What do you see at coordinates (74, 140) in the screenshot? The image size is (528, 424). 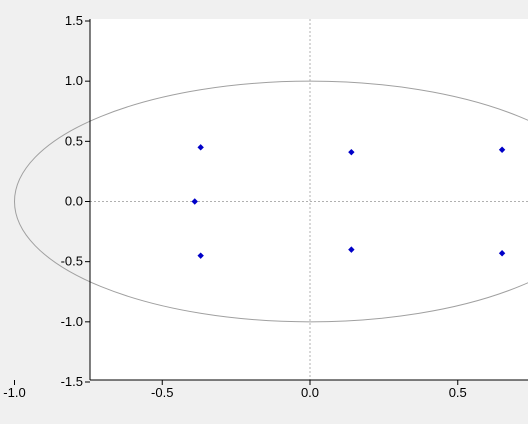 I see `y-tick-label: 0.5` at bounding box center [74, 140].